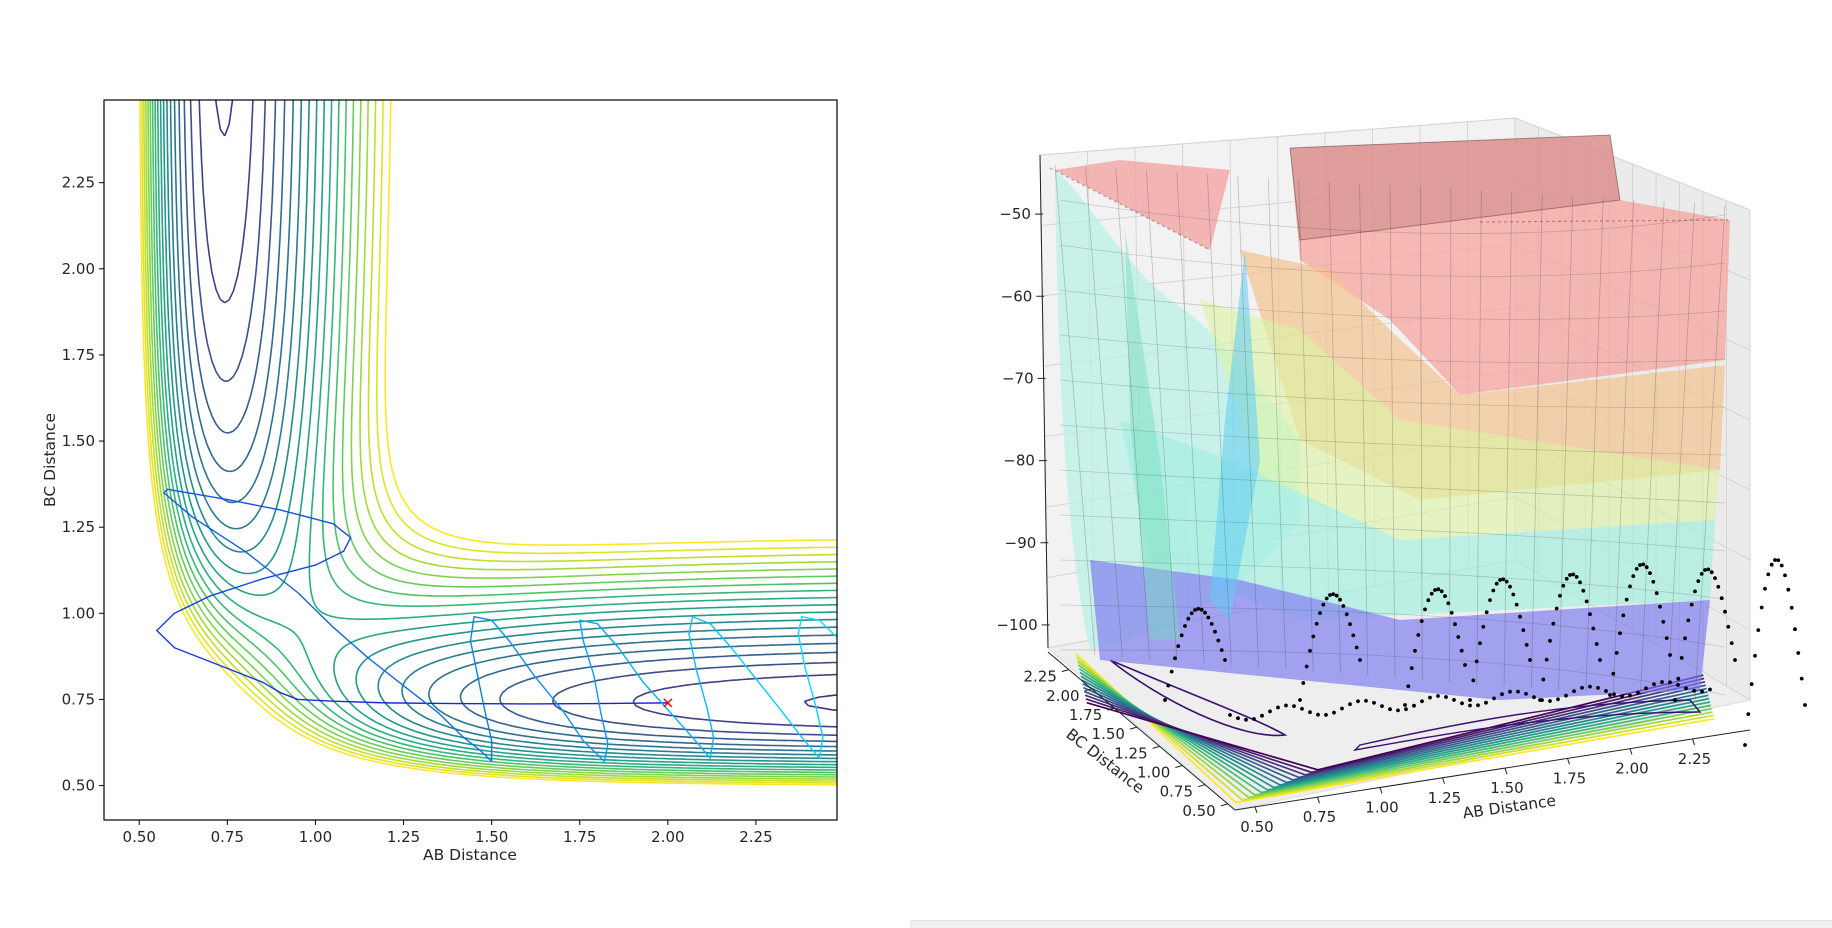 Image resolution: width=1832 pixels, height=928 pixels. What do you see at coordinates (667, 837) in the screenshot?
I see `x-tick-label: 2.00` at bounding box center [667, 837].